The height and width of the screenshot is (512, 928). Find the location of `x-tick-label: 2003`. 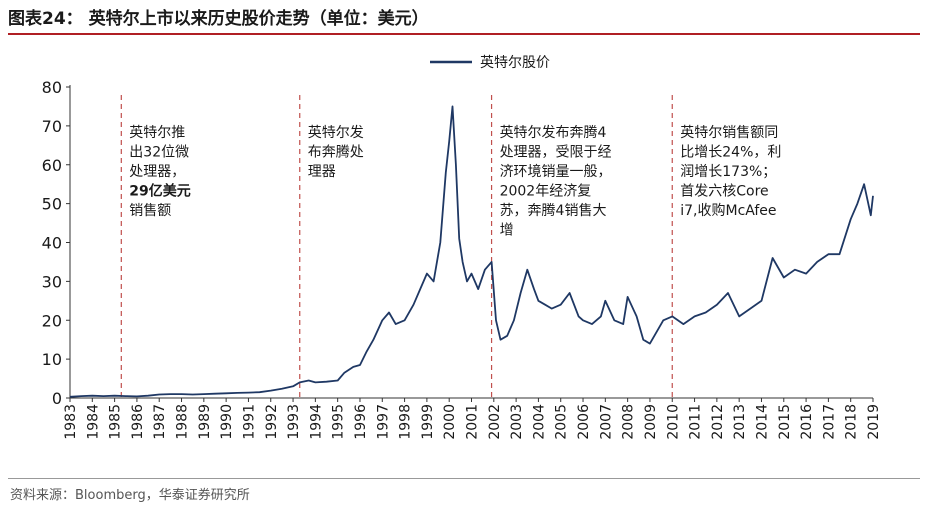

x-tick-label: 2003 is located at coordinates (517, 422).